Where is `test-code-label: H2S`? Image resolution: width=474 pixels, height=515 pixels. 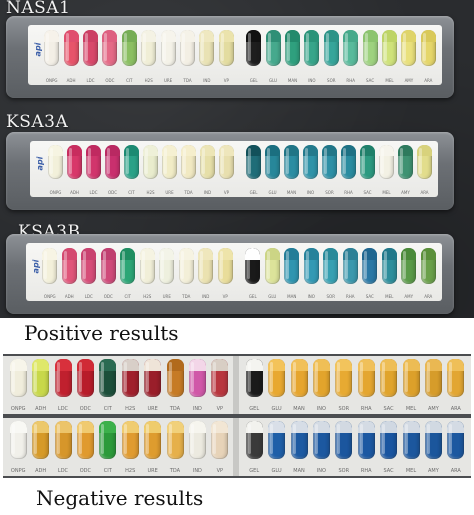
test-code-label: H2S is located at coordinates (150, 192).